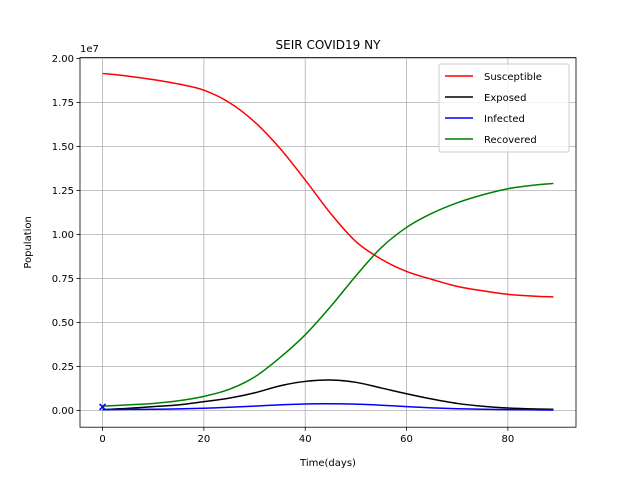 The image size is (640, 480). Describe the element at coordinates (63, 411) in the screenshot. I see `y-tick-label: 0.00` at that location.